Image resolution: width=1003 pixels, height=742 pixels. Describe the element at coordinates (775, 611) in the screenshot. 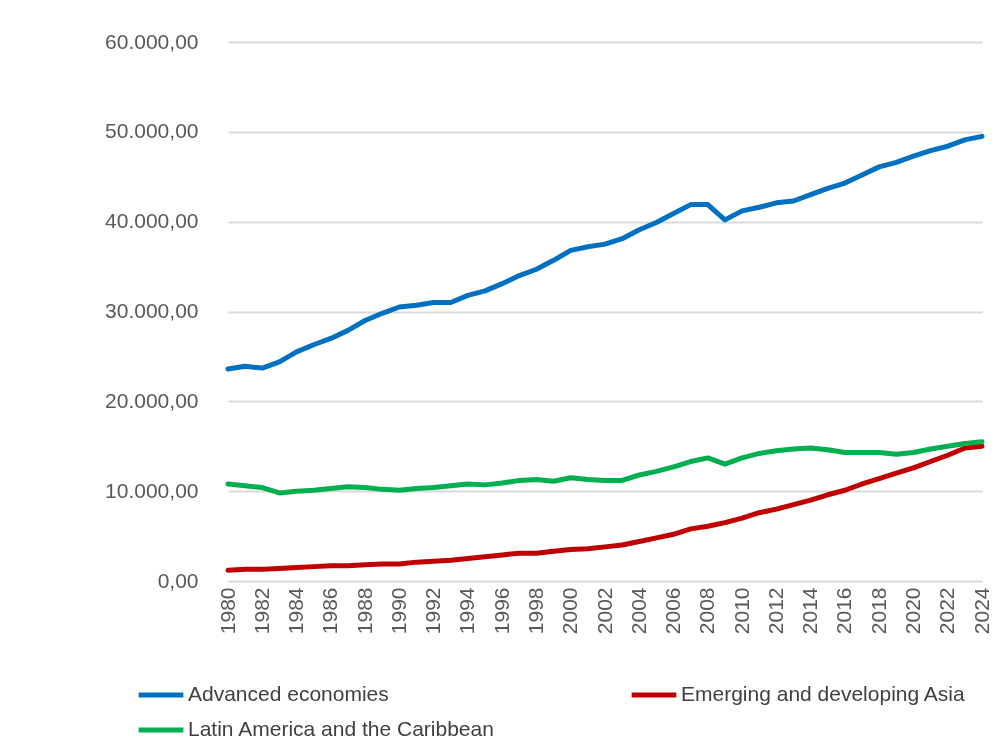

I see `x-tick-label: 2012` at that location.